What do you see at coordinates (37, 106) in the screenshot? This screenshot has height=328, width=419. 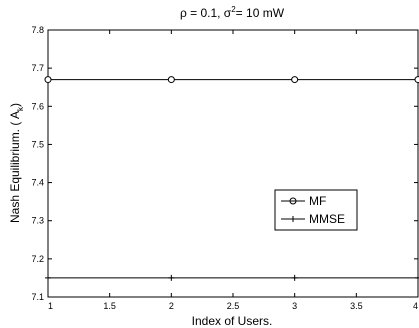 I see `y-tick-label: 7.6` at bounding box center [37, 106].